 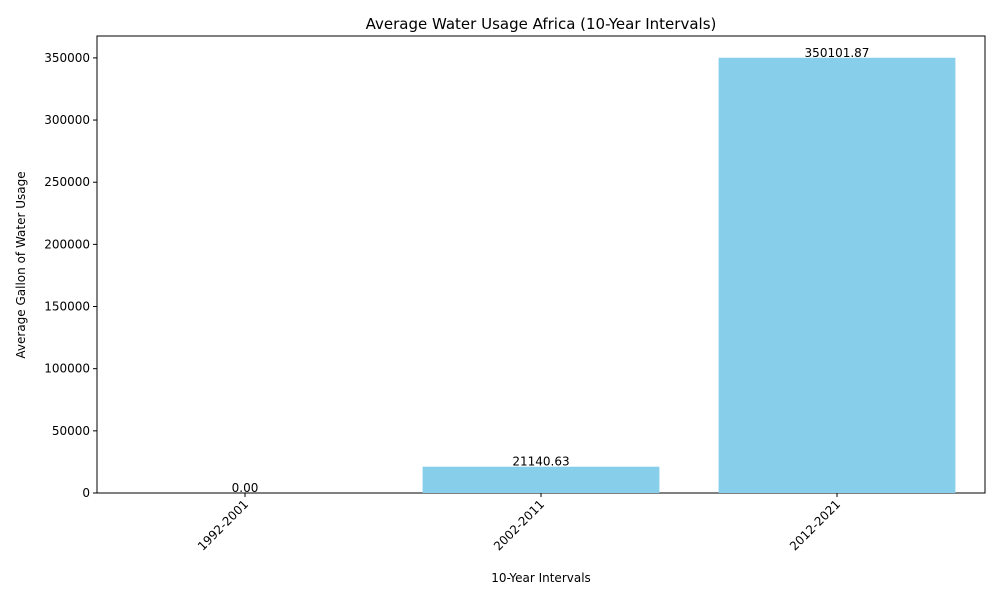 What do you see at coordinates (67, 369) in the screenshot?
I see `y-tick-label-100000: 100000` at bounding box center [67, 369].